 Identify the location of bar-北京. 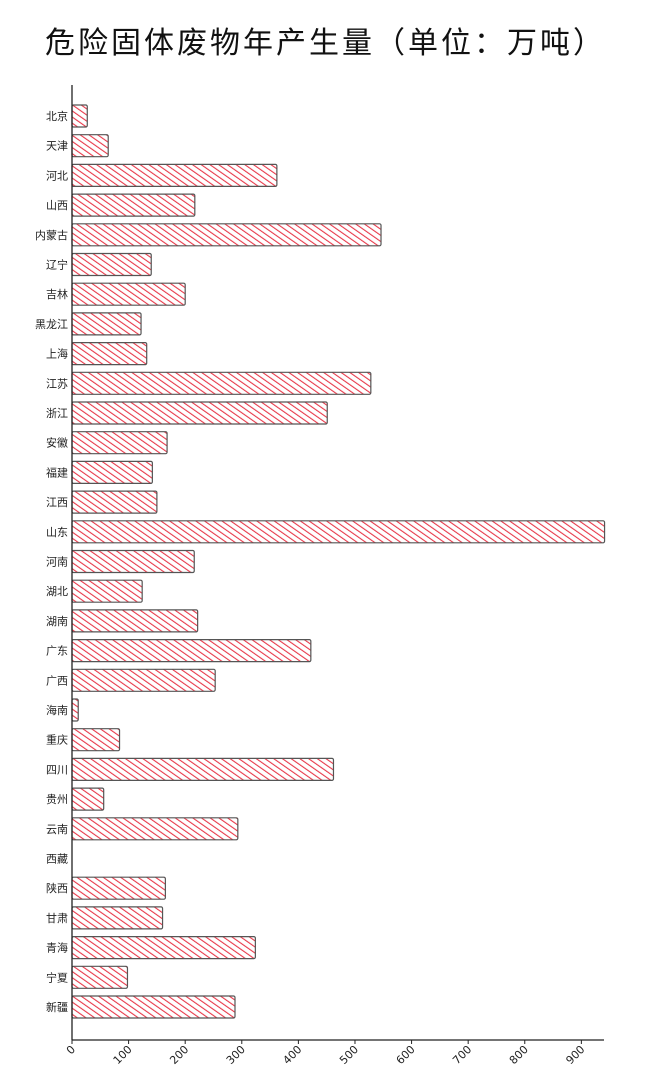
(79, 116).